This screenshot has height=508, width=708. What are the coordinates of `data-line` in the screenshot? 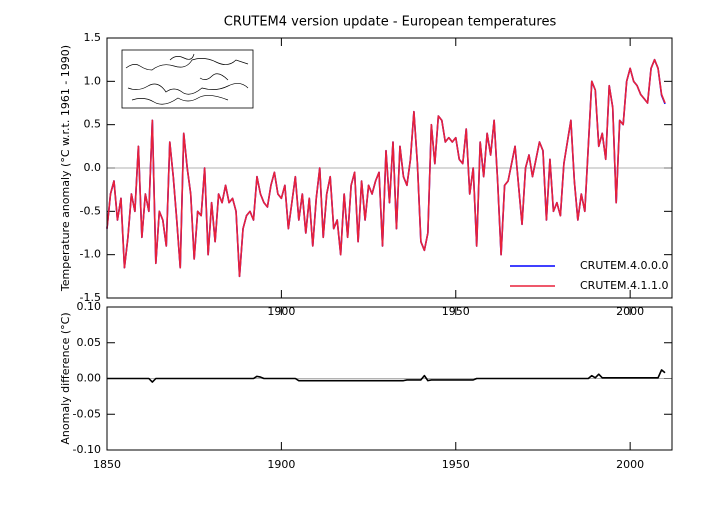 It's located at (386, 376).